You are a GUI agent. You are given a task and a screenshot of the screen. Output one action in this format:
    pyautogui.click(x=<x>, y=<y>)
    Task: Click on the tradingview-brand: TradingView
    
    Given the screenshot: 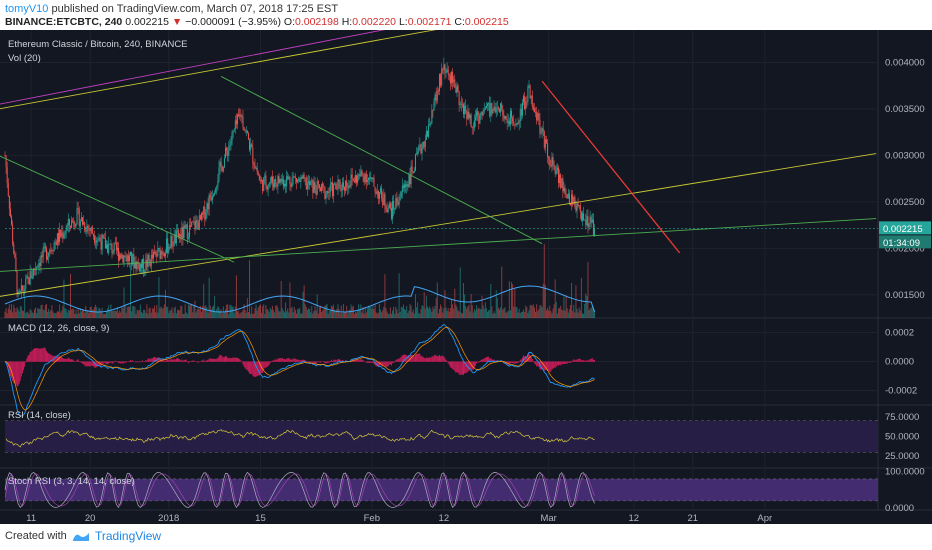 What is the action you would take?
    pyautogui.click(x=128, y=536)
    